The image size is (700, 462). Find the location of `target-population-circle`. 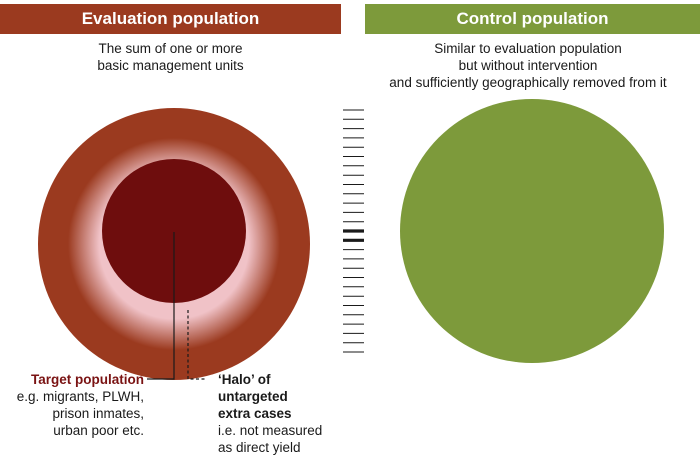

target-population-circle is located at coordinates (174, 231).